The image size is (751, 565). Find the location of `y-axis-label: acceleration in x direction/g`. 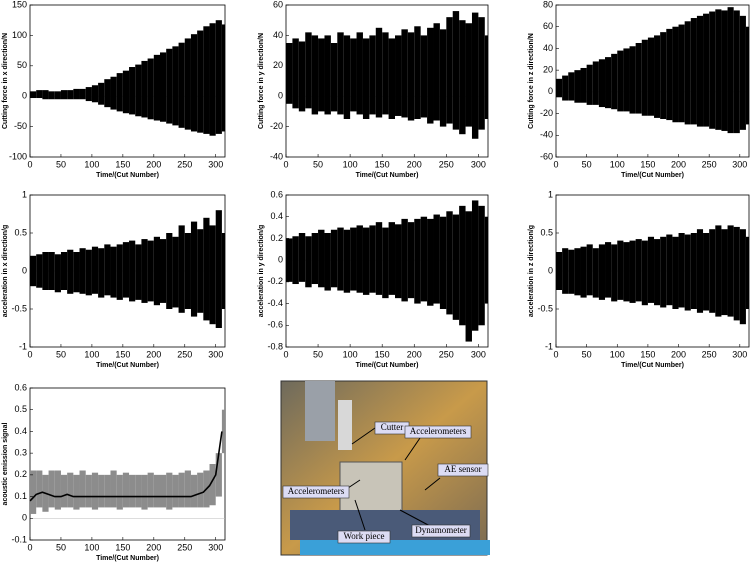

y-axis-label: acceleration in x direction/g is located at coordinates (5, 271).